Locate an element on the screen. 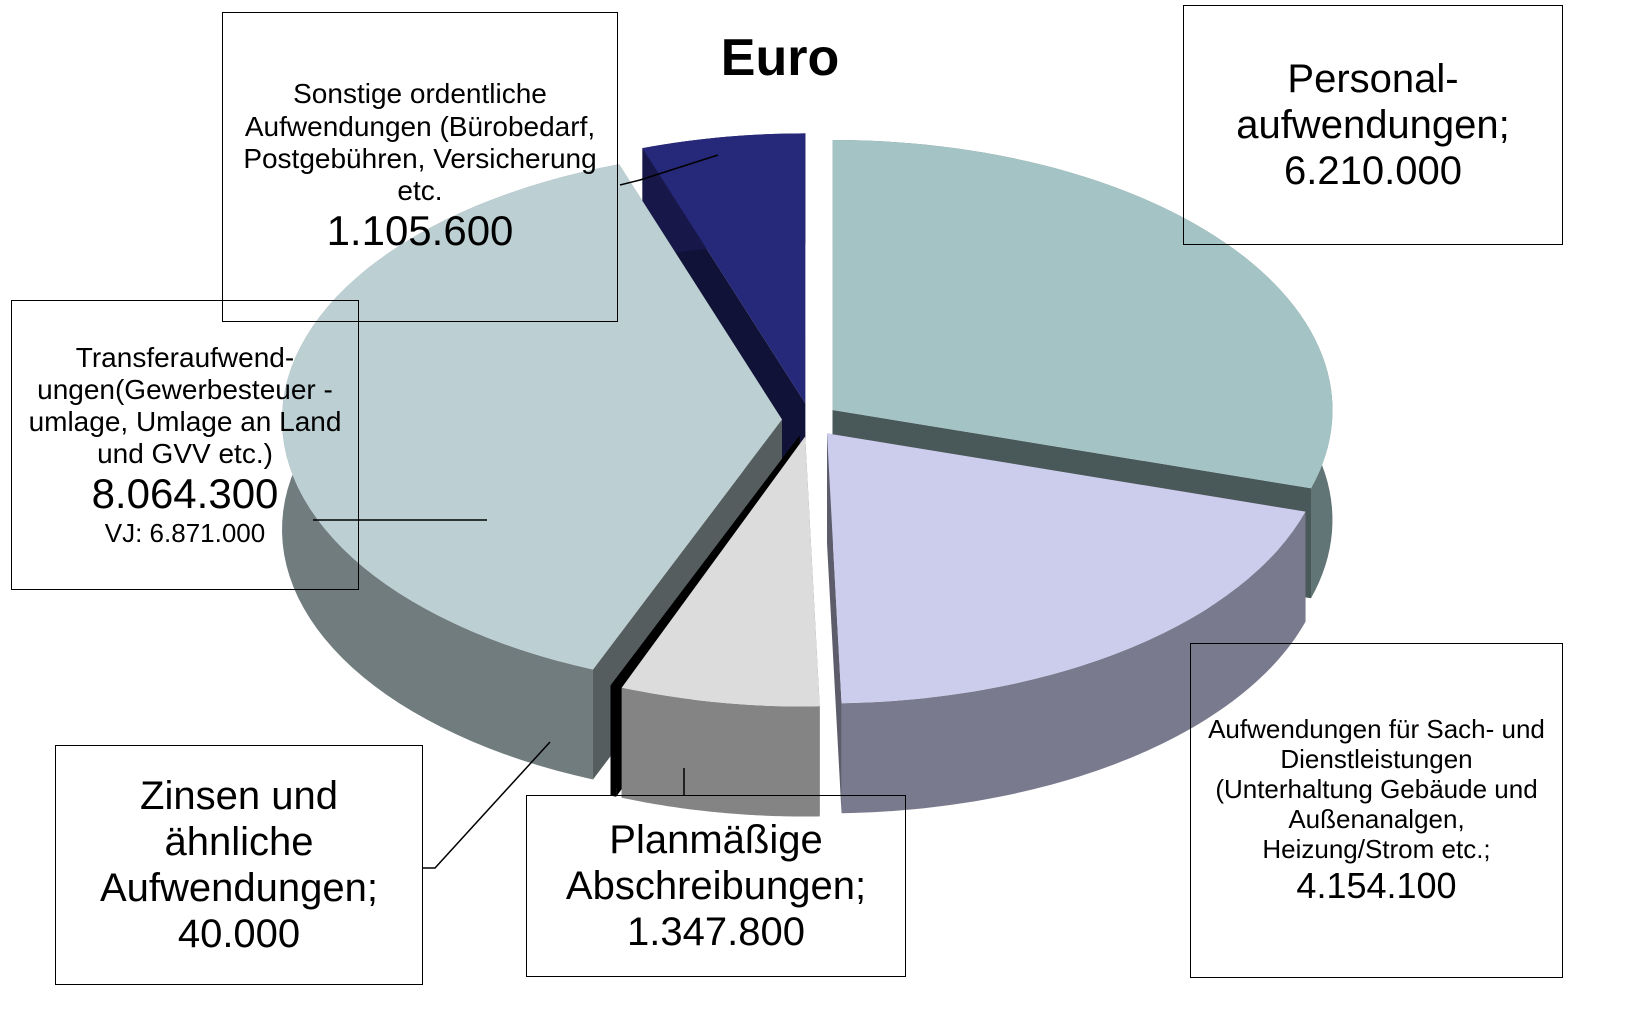 Image resolution: width=1629 pixels, height=1023 pixels. value-label: 6.210.000 is located at coordinates (1373, 171).